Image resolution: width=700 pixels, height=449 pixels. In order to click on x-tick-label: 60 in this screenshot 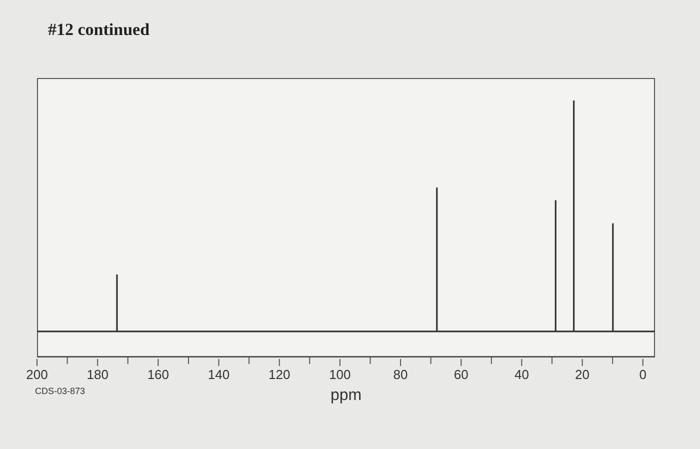, I will do `click(461, 374)`.